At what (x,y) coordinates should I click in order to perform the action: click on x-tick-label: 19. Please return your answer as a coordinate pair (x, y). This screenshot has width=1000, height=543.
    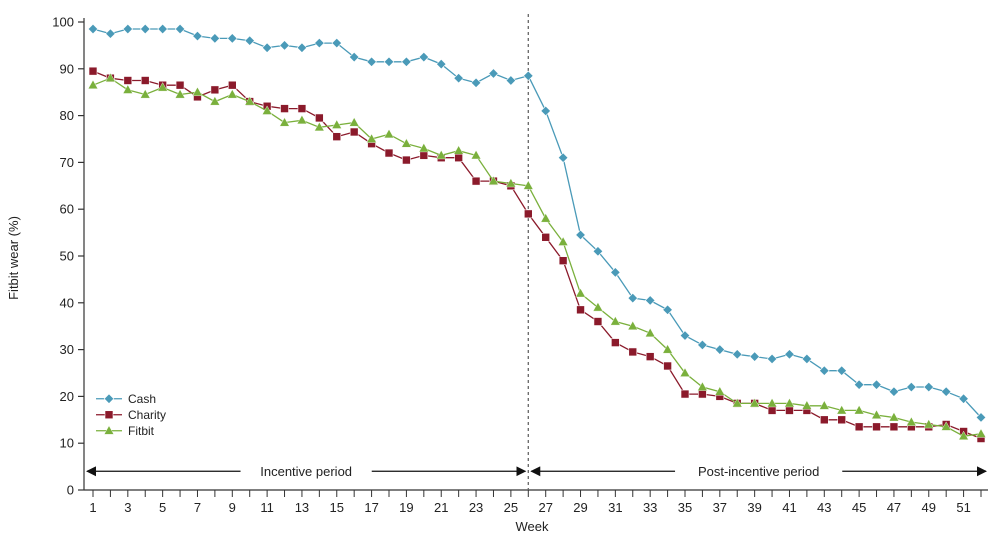
    Looking at the image, I should click on (406, 507).